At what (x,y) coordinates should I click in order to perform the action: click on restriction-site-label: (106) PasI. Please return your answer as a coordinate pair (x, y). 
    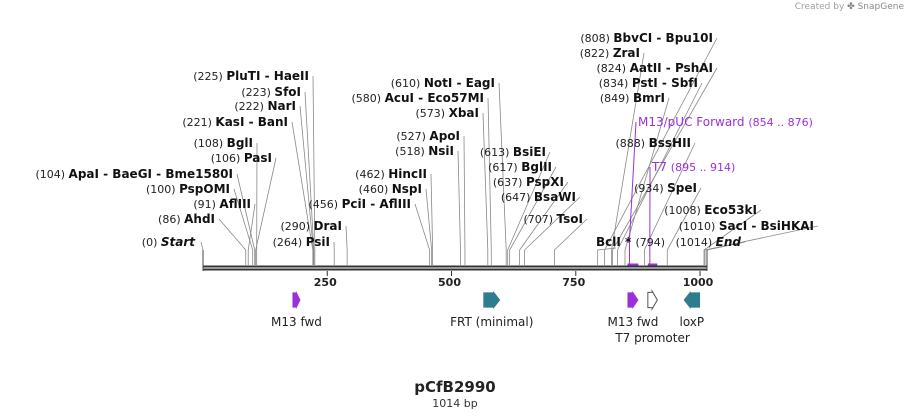
    Looking at the image, I should click on (241, 158).